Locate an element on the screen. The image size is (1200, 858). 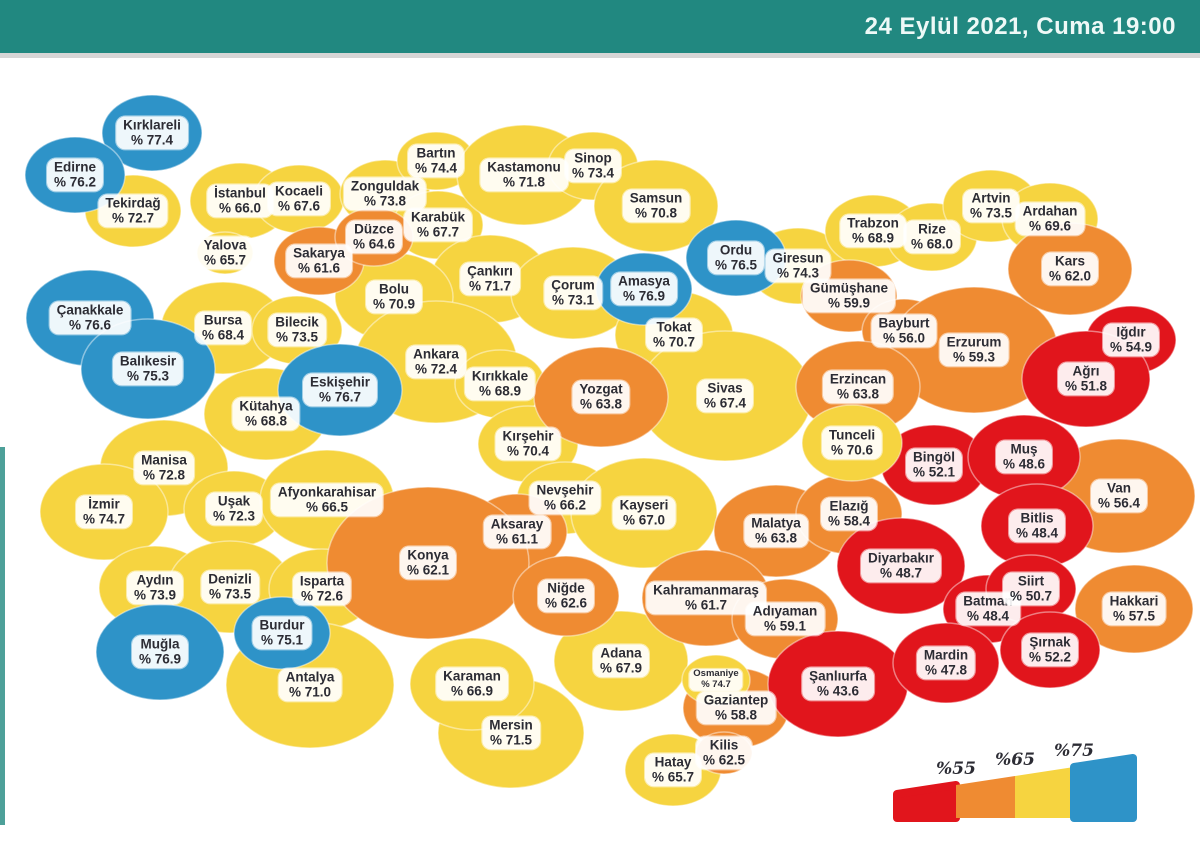
legend: %55 %65 %75 is located at coordinates (1015, 781).